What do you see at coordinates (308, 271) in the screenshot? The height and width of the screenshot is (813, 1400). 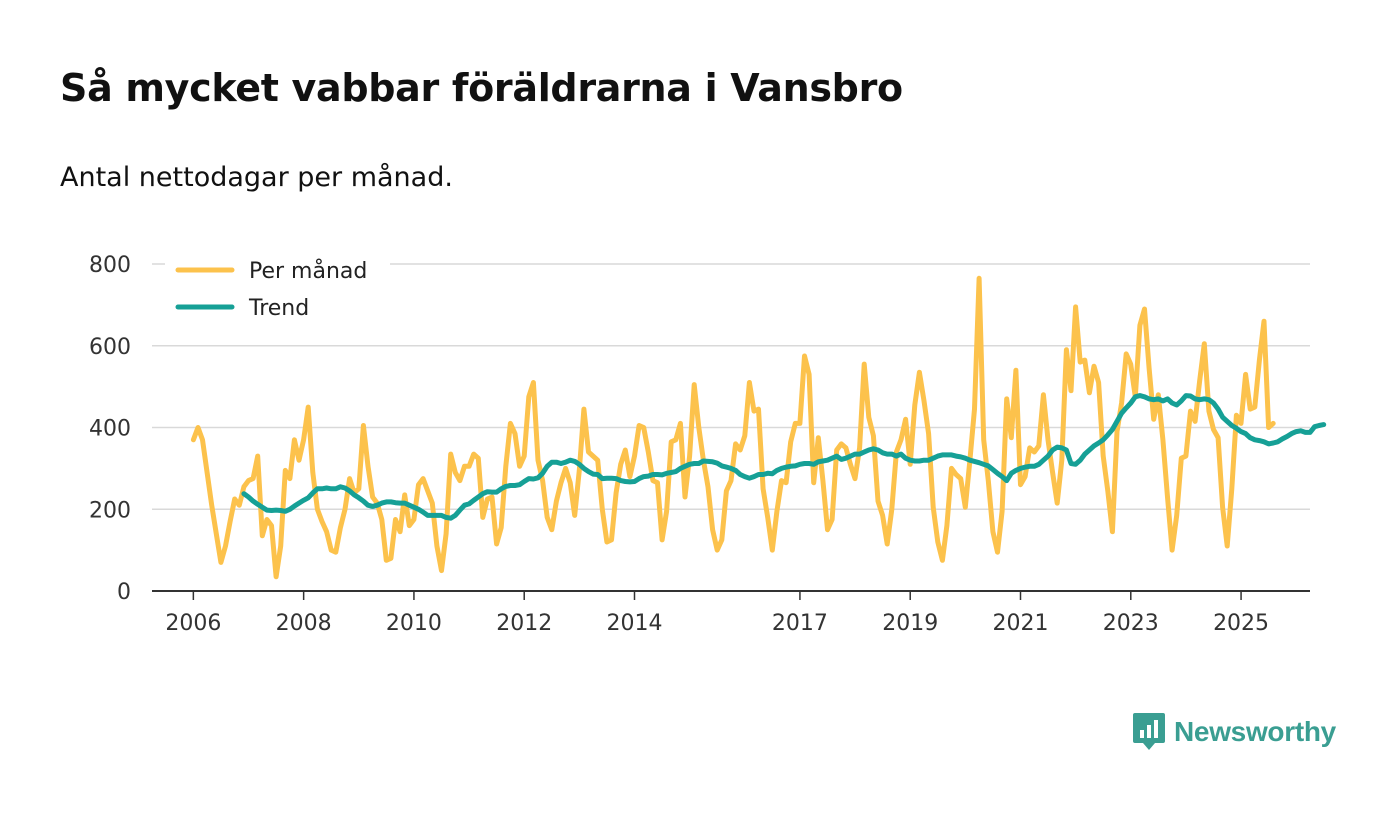 I see `legend-label-per-manad: Per månad` at bounding box center [308, 271].